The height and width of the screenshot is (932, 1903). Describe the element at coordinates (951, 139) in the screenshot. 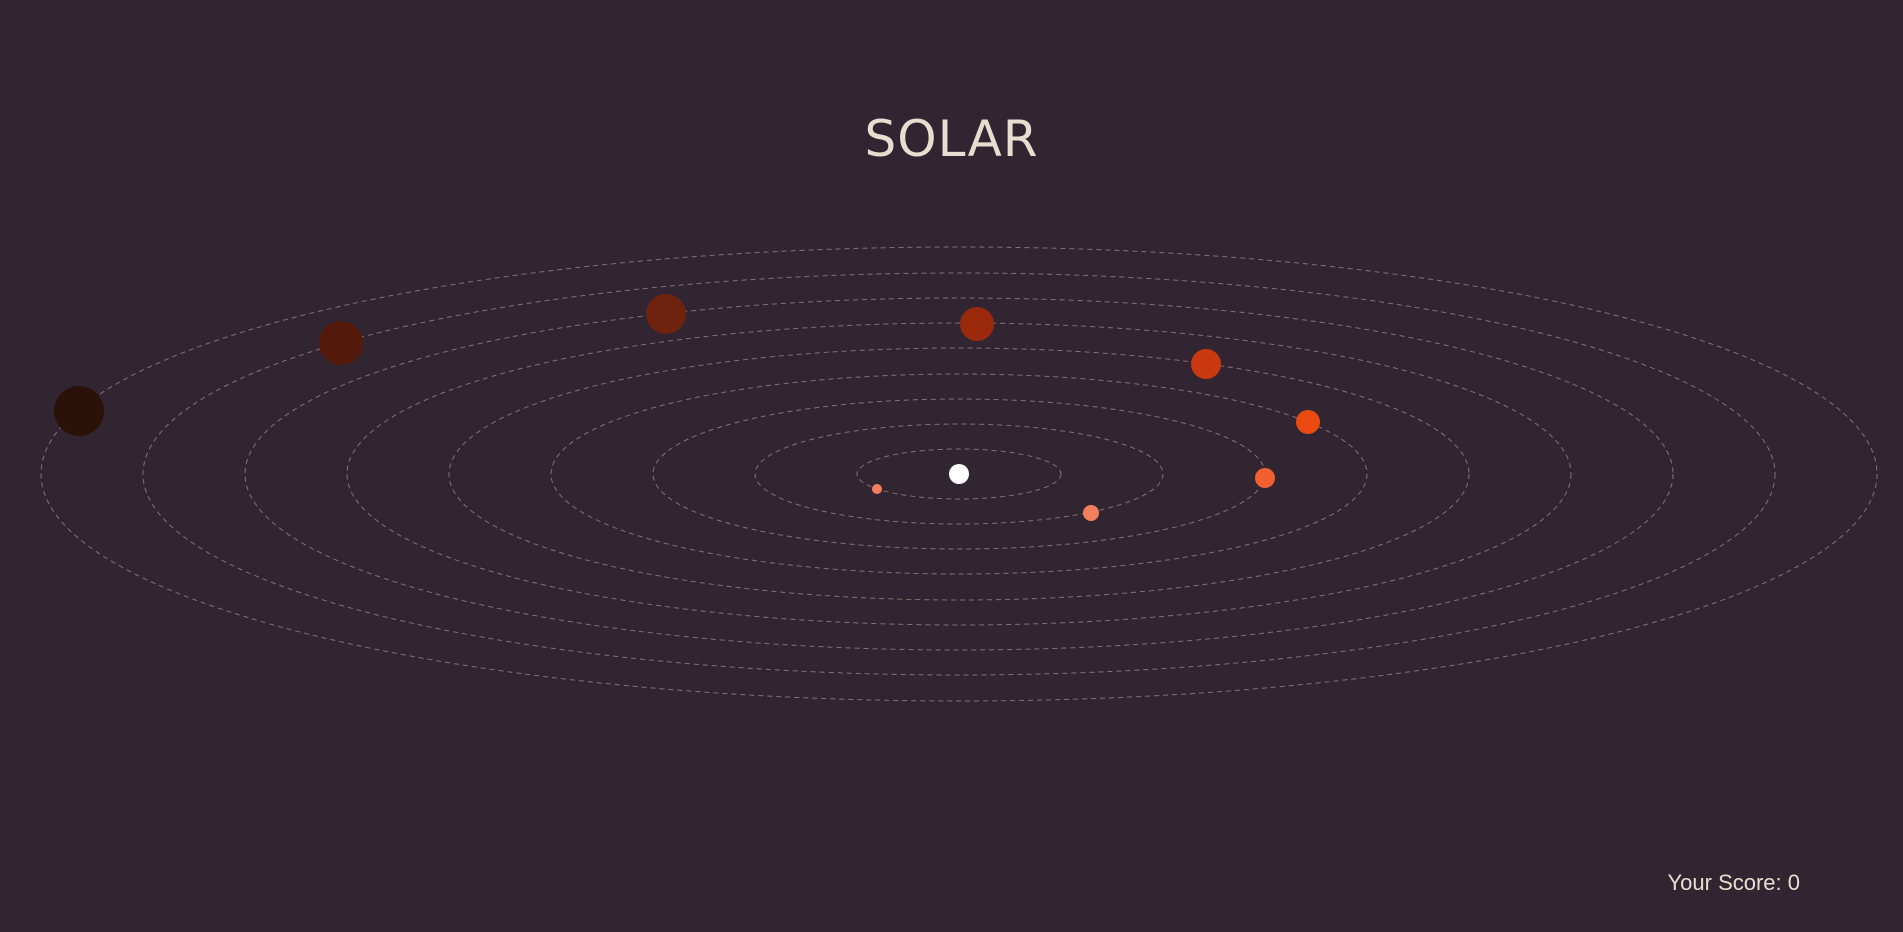

I see `game-title: SOLAR` at that location.